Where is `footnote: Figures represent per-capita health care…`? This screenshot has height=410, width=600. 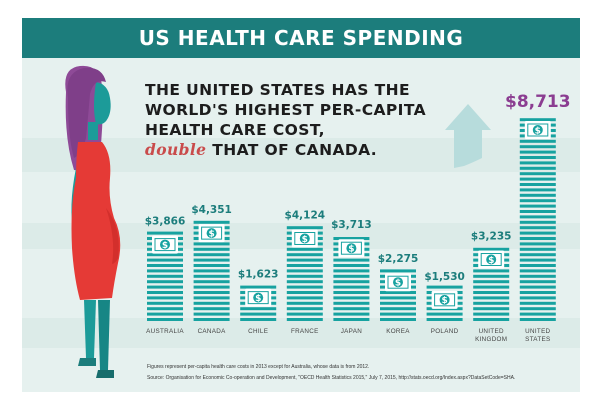
footnote: Figures represent per-capita health care… is located at coordinates (258, 367).